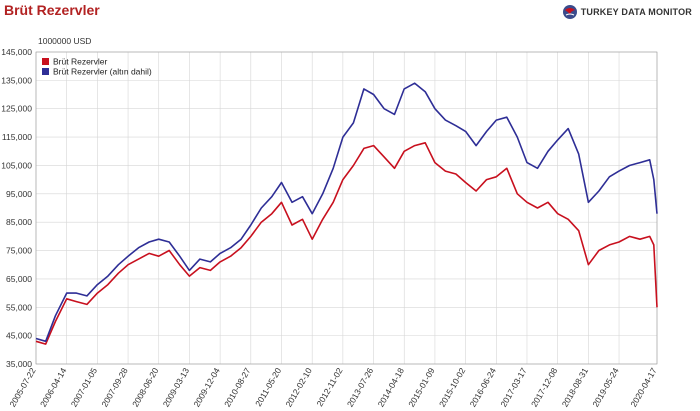 The width and height of the screenshot is (700, 411). Describe the element at coordinates (330, 387) in the screenshot. I see `x-tick-label: 2012-11-02` at that location.